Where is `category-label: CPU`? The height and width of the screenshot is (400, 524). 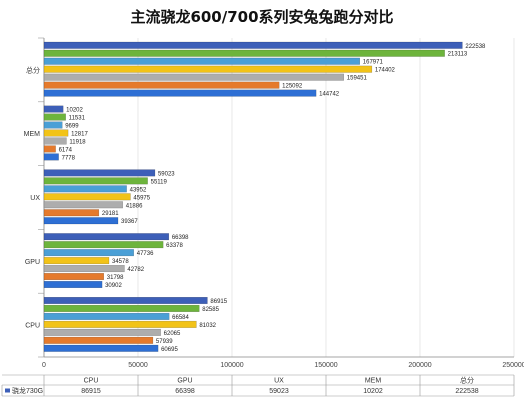 category-label: CPU is located at coordinates (32, 326).